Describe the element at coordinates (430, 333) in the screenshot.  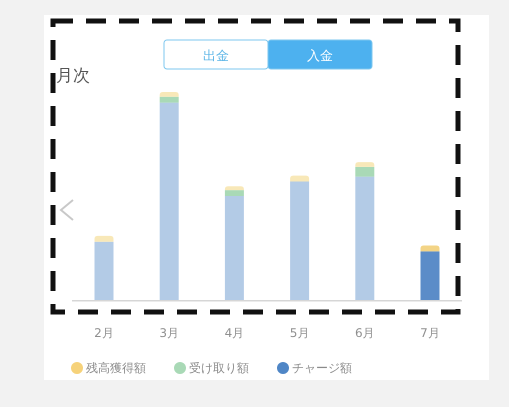
I see `x-tick-label: 7月` at that location.